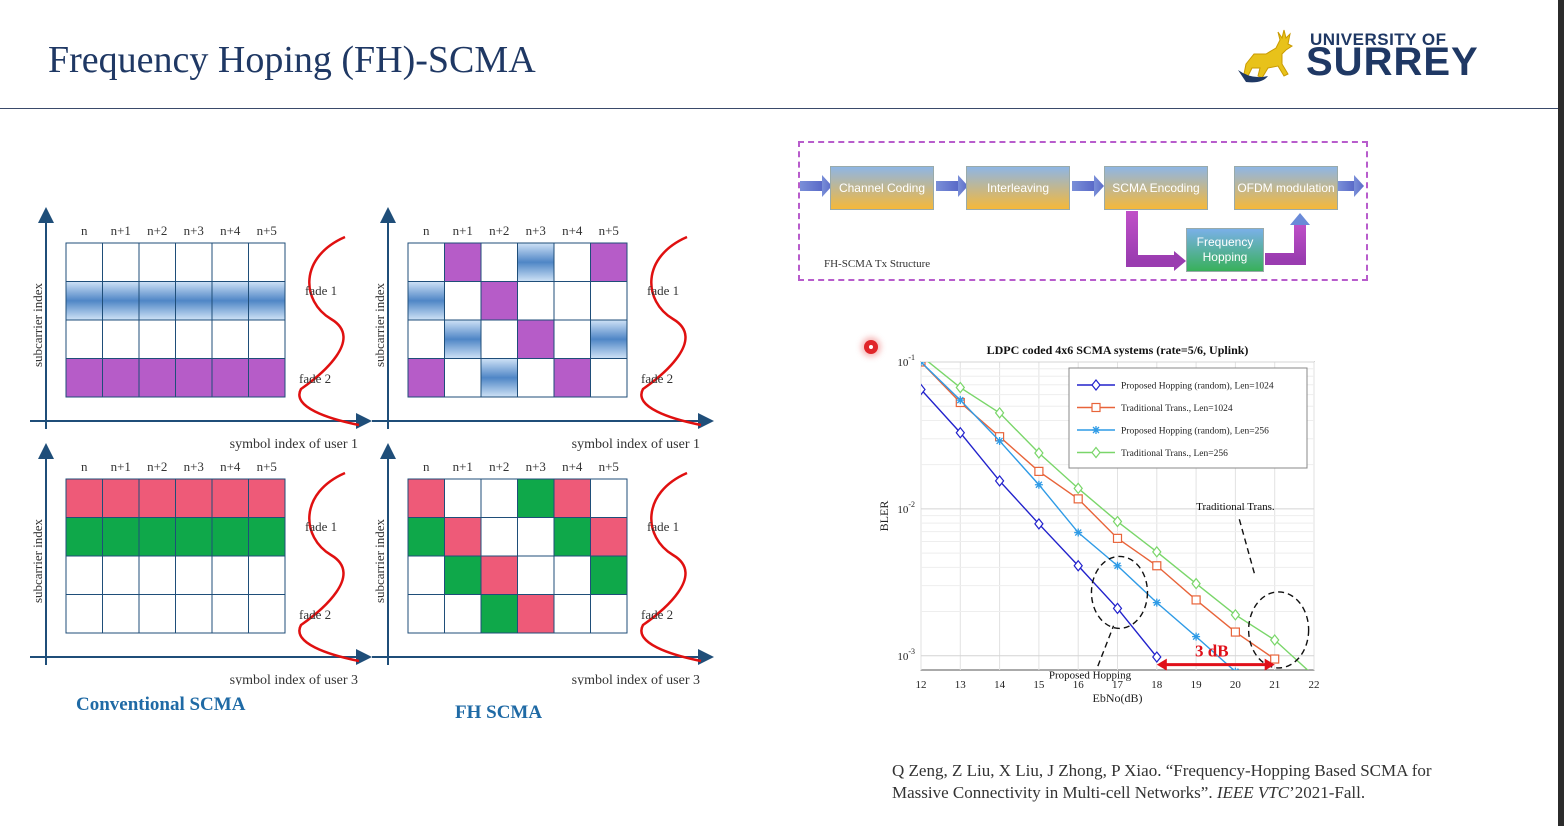 The image size is (1564, 826). What do you see at coordinates (906, 361) in the screenshot?
I see `y-tick-label: 10⁻¹` at bounding box center [906, 361].